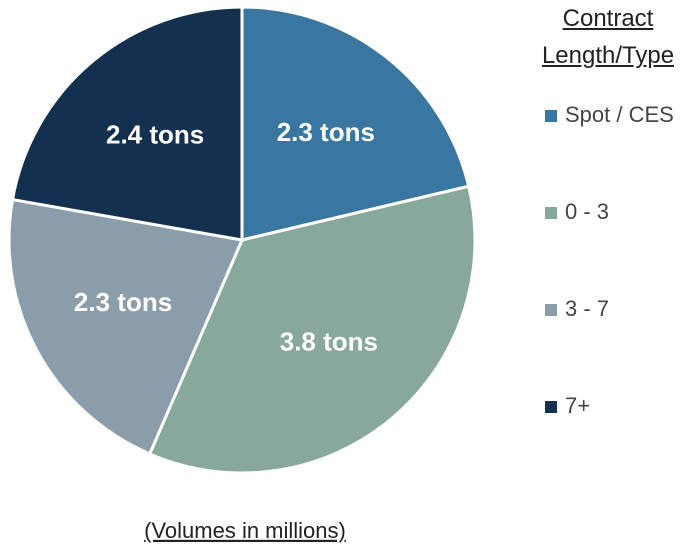  What do you see at coordinates (587, 211) in the screenshot?
I see `legend-label: 0 - 3` at bounding box center [587, 211].